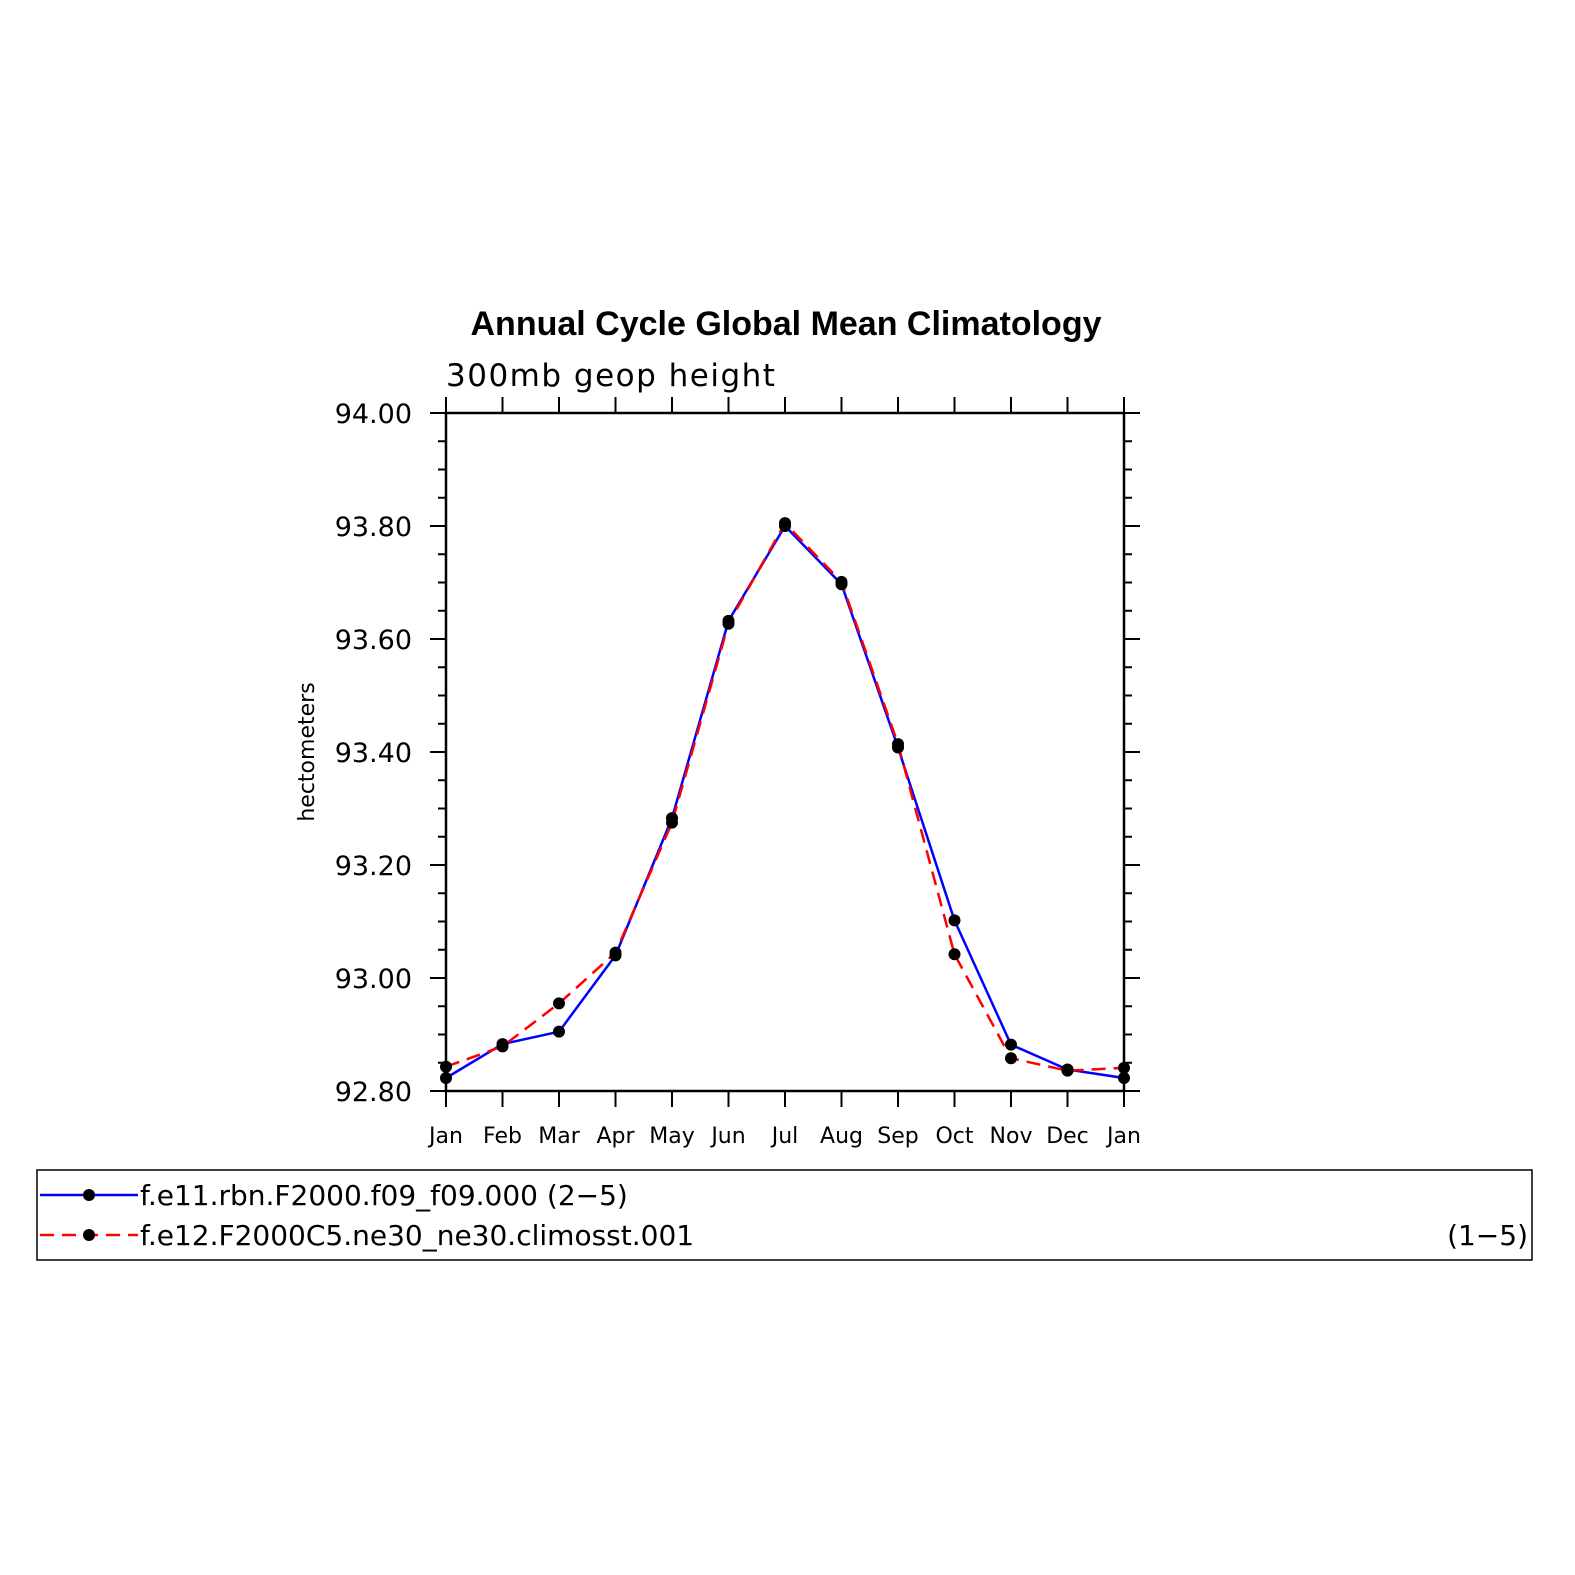 This screenshot has width=1575, height=1575. I want to click on legend-label-2: f.e12.F2000C5.ne30_ne30.climosst.001, so click(417, 1235).